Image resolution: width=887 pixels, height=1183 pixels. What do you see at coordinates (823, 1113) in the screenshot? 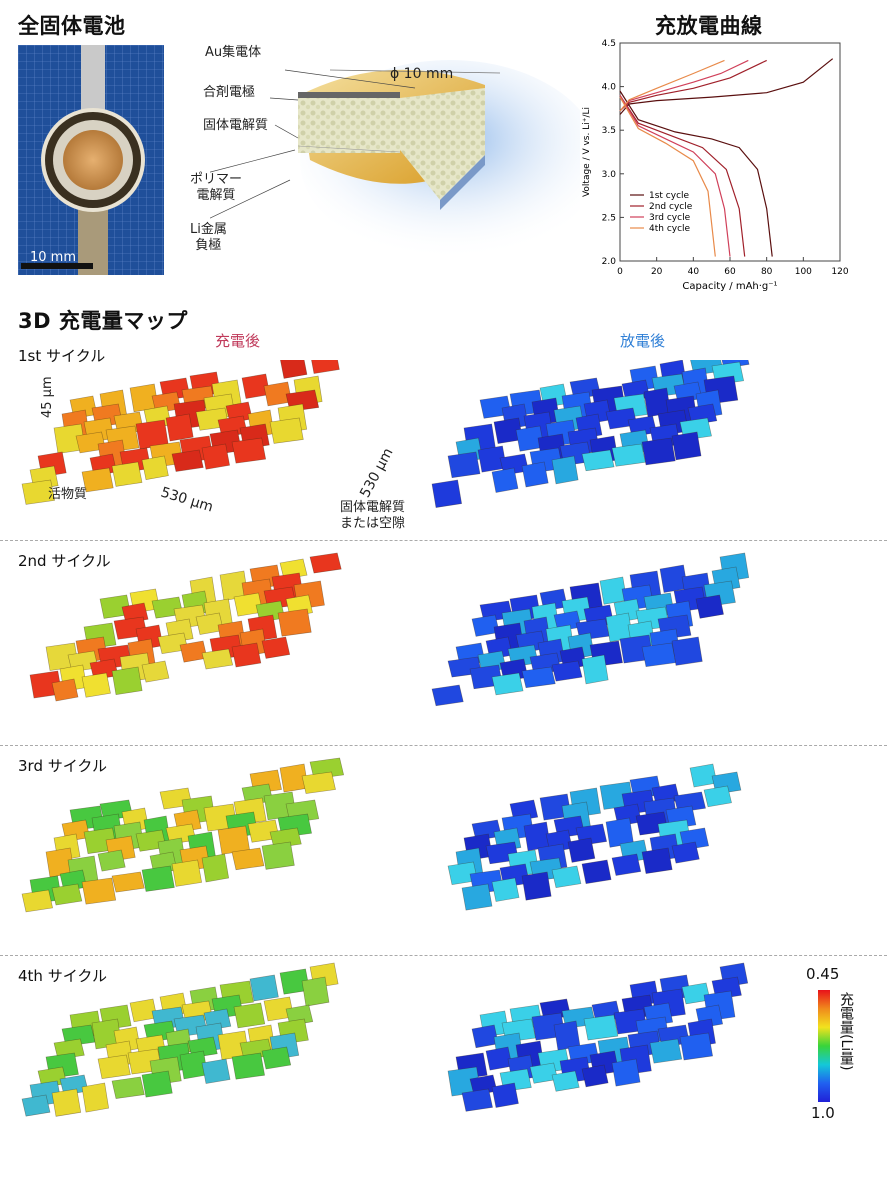
I see `colorbar-min: 1.0` at bounding box center [823, 1113].